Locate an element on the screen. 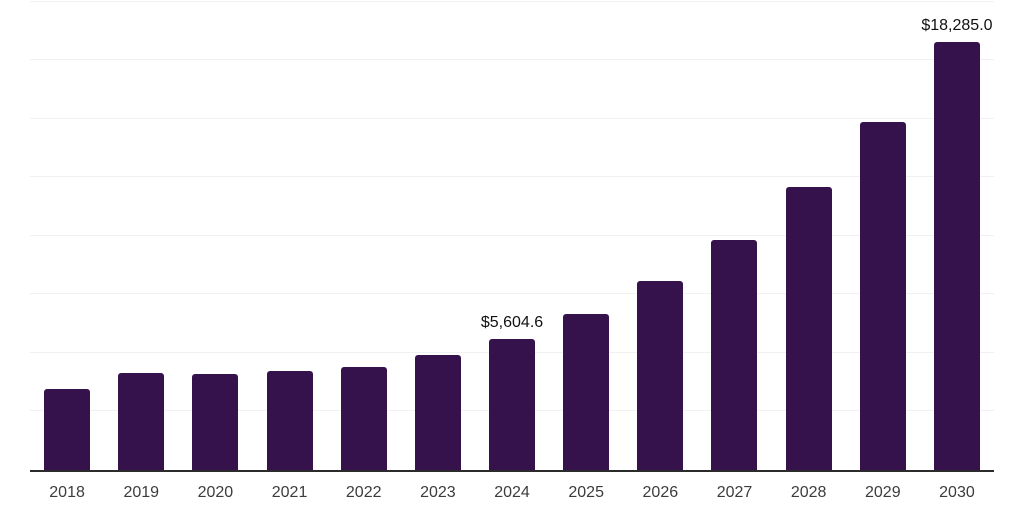  x-tick-label-2022: 2022 is located at coordinates (363, 492).